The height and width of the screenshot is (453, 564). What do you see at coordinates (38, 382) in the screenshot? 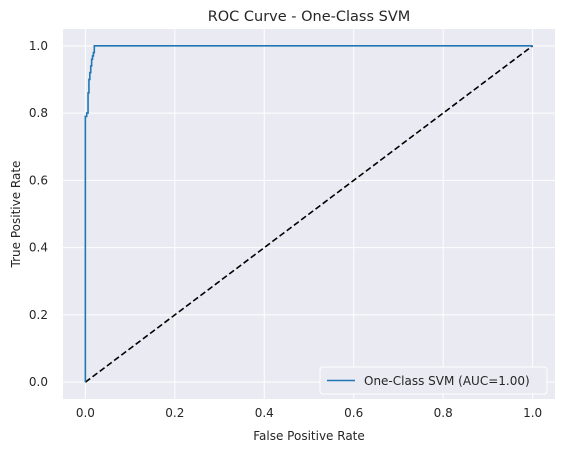
I see `y-tick-label: 0.0` at bounding box center [38, 382].